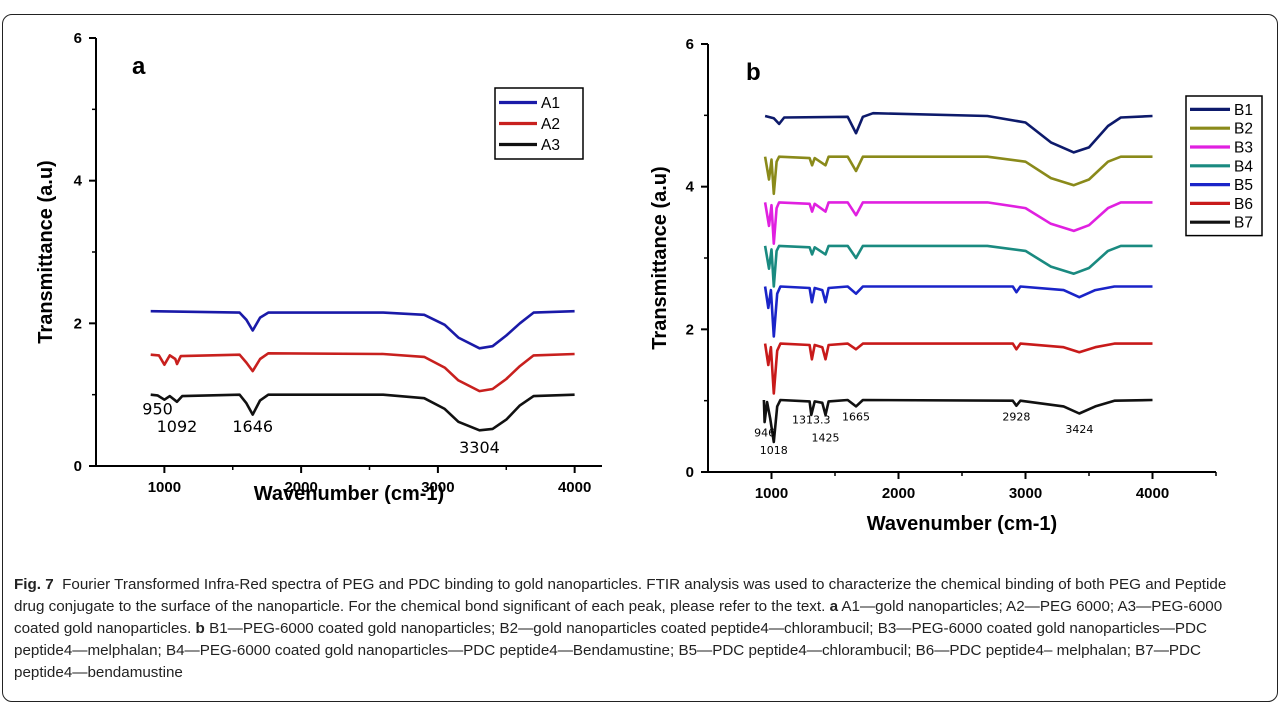 The image size is (1284, 708). Describe the element at coordinates (1243, 129) in the screenshot. I see `legend-entry: B2` at that location.